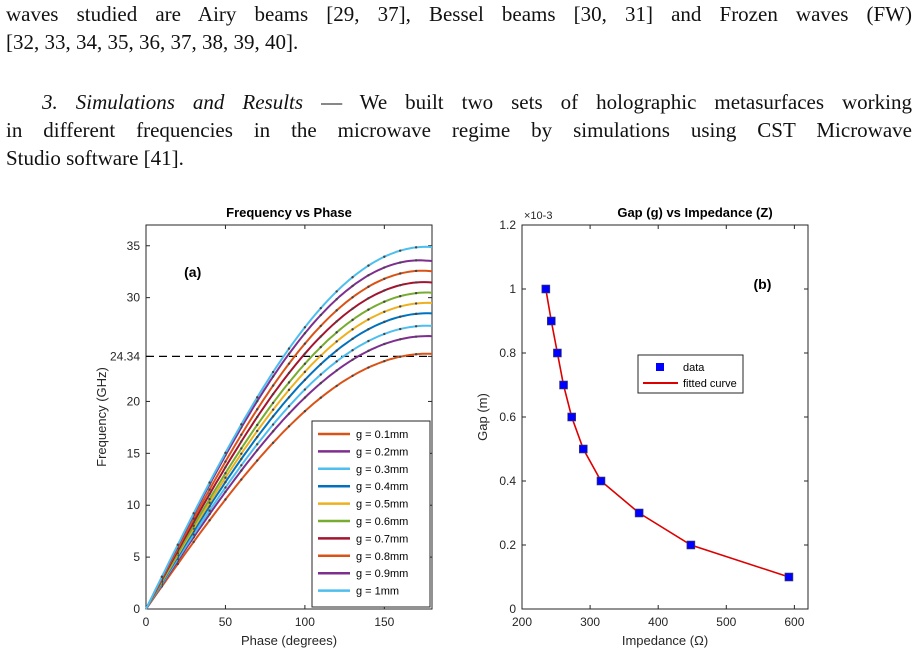 The width and height of the screenshot is (919, 660). Describe the element at coordinates (507, 225) in the screenshot. I see `y-tick-label: 1.2` at that location.